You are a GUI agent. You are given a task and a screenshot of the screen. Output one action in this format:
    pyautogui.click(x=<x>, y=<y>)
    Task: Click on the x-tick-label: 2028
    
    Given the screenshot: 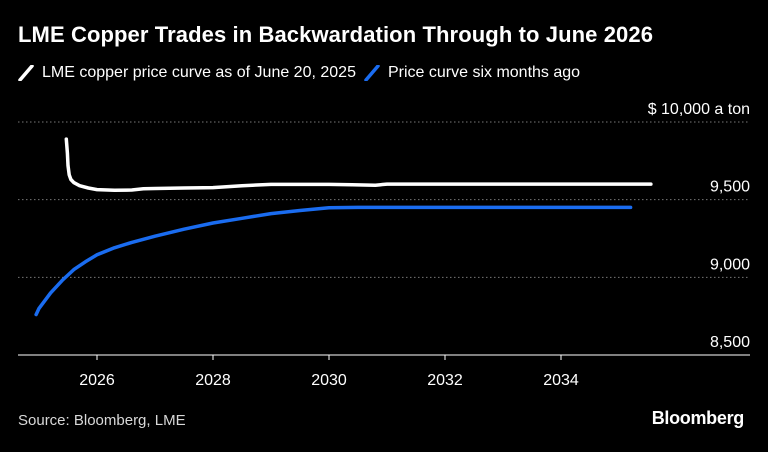 What is the action you would take?
    pyautogui.click(x=213, y=380)
    